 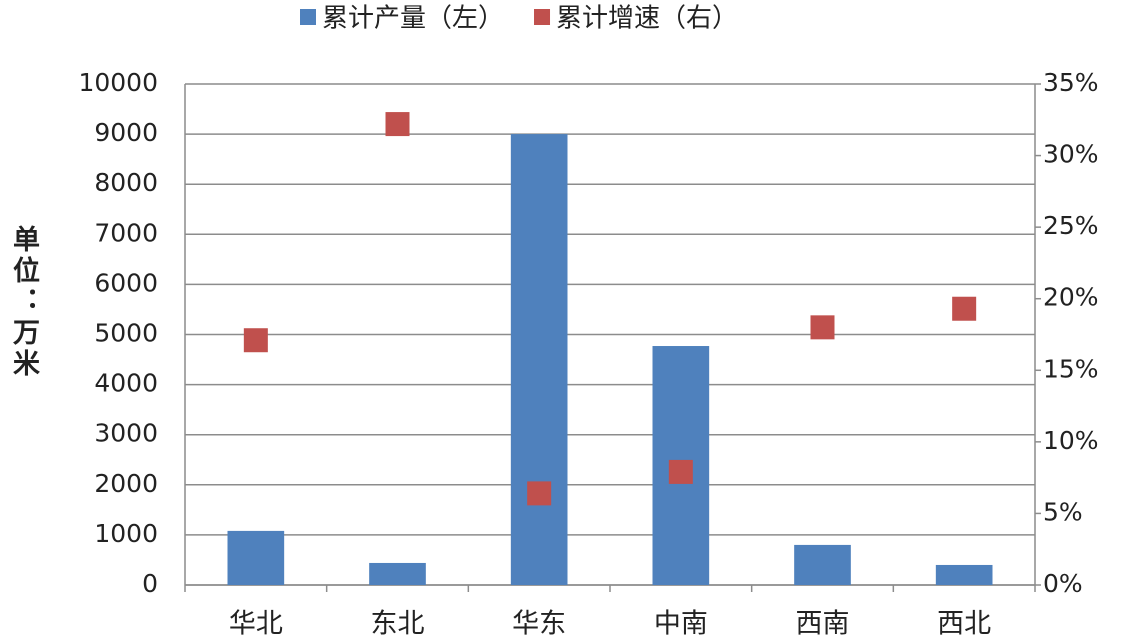 I want to click on y-tick-label: 10000, so click(x=118, y=82).